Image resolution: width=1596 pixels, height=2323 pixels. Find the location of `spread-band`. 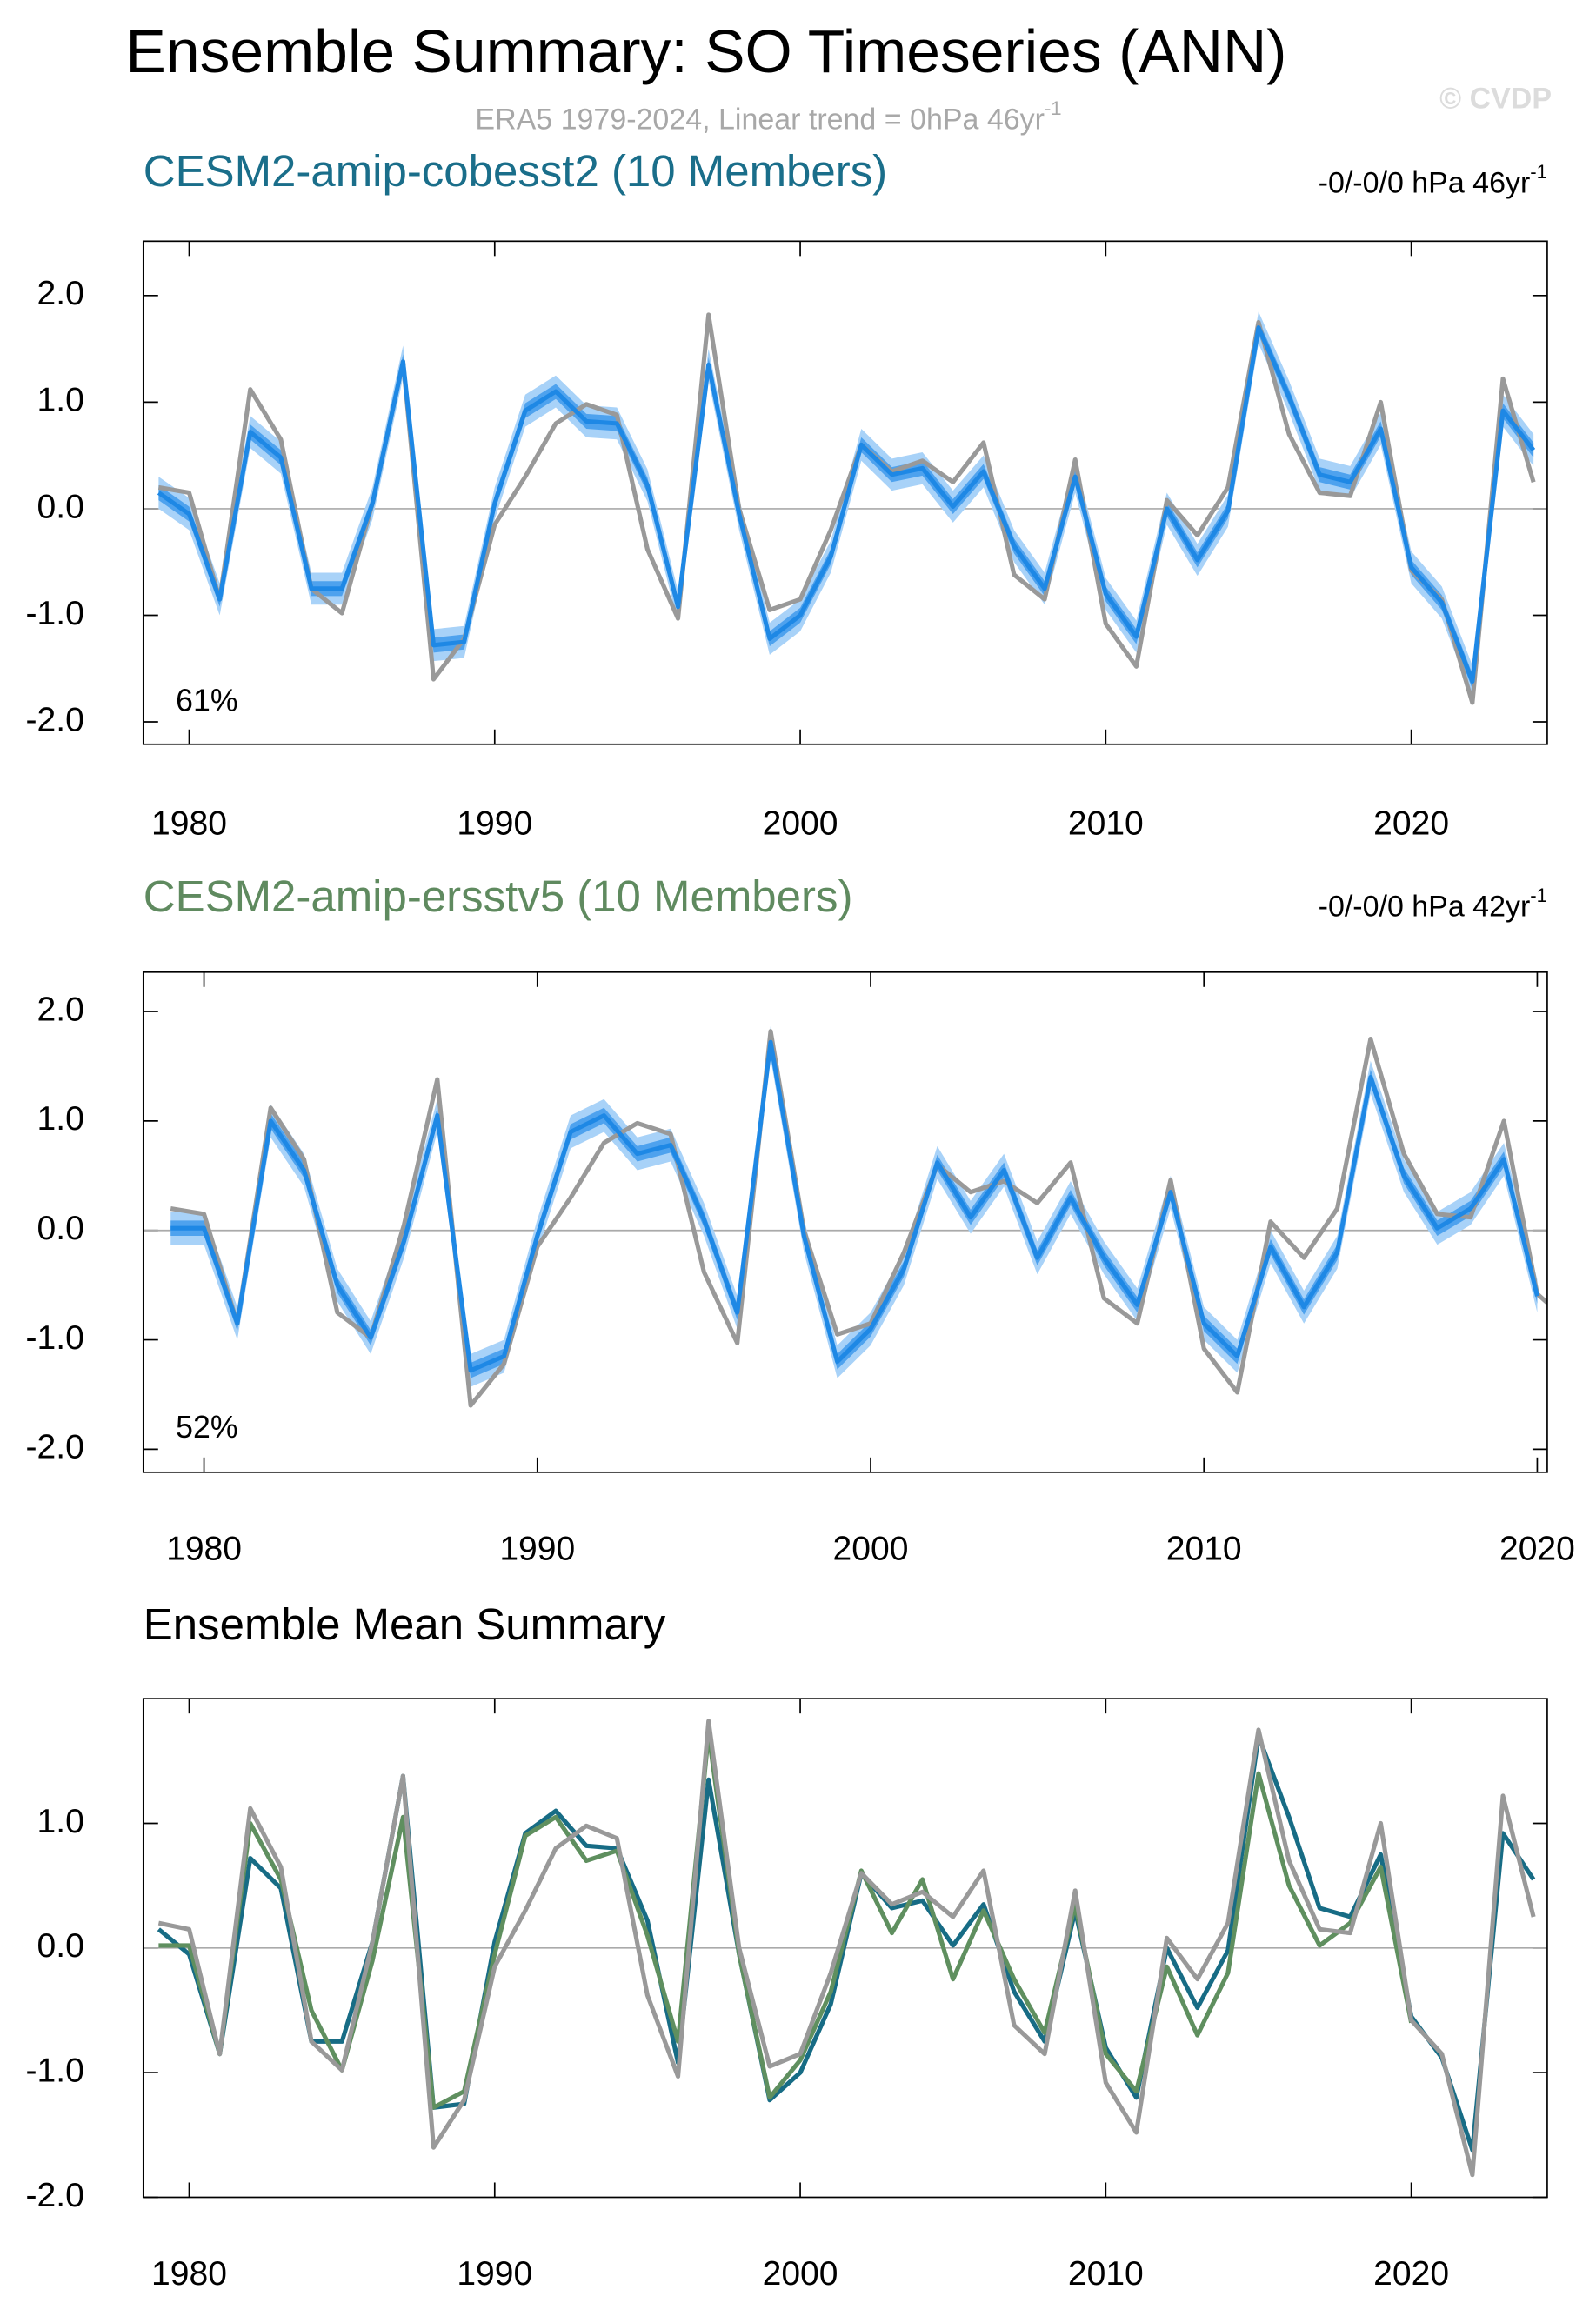

spread-band is located at coordinates (854, 1206).